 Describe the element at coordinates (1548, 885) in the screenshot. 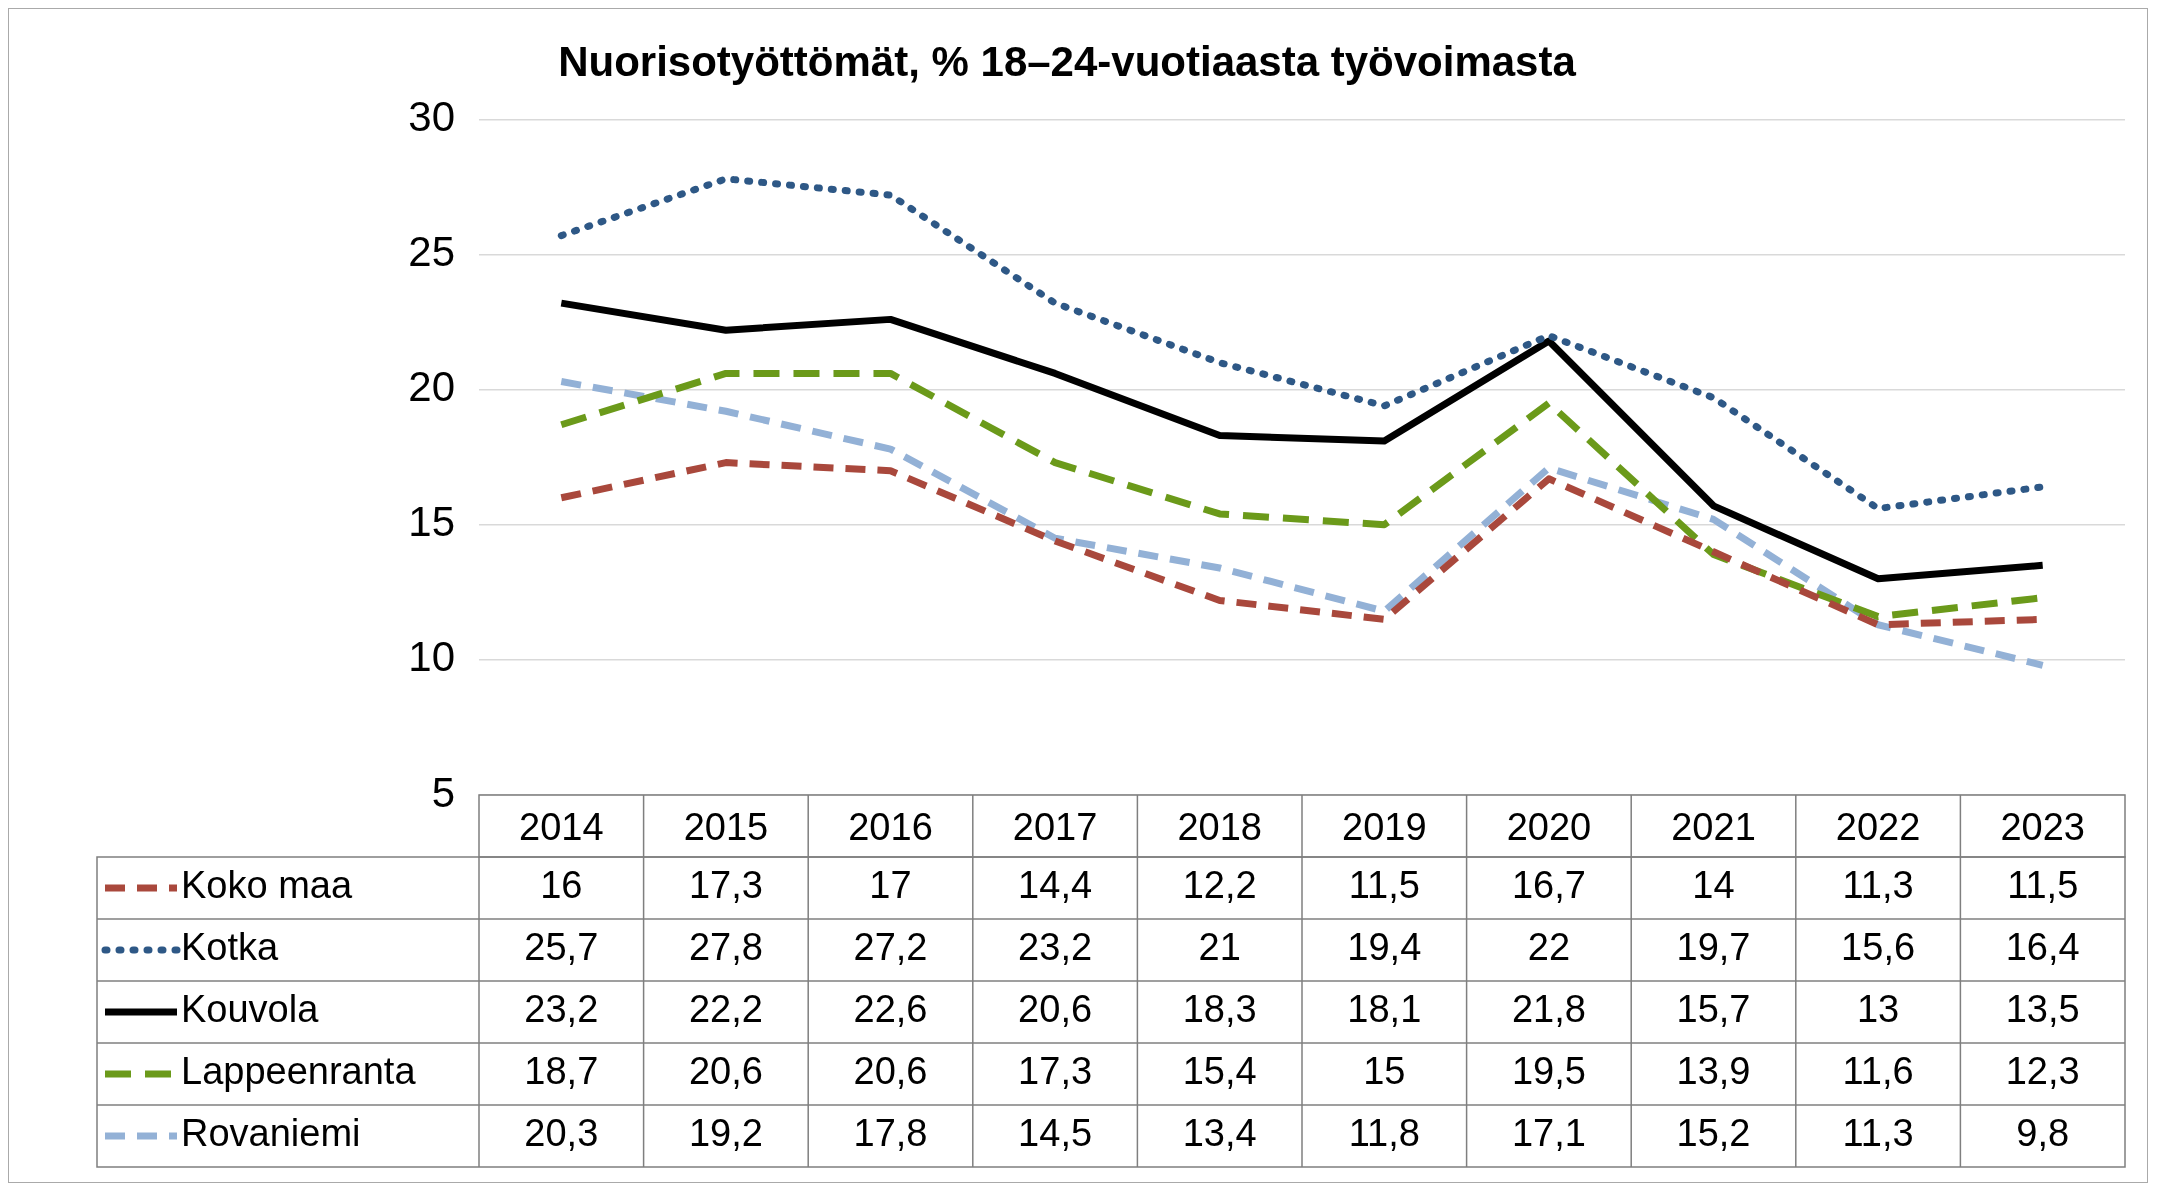

I see `data-label: 16,7` at that location.